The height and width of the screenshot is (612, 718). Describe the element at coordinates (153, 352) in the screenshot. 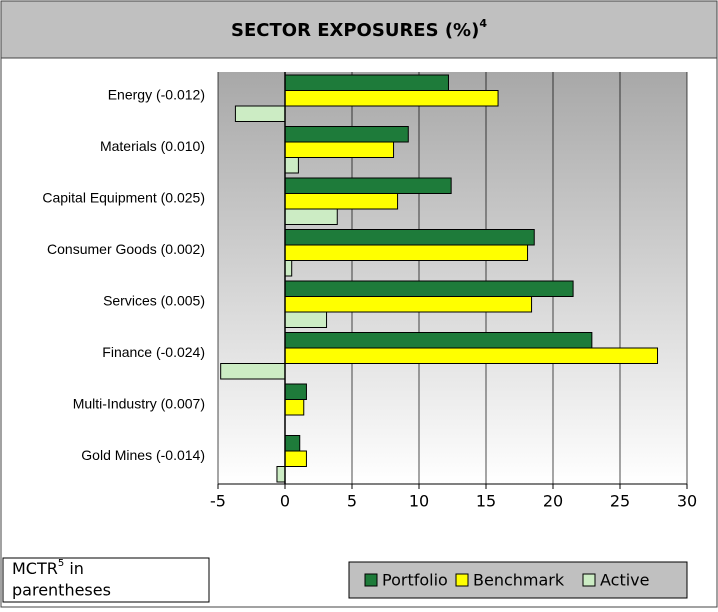

I see `y-tick-label: Finance (-0.024)` at that location.